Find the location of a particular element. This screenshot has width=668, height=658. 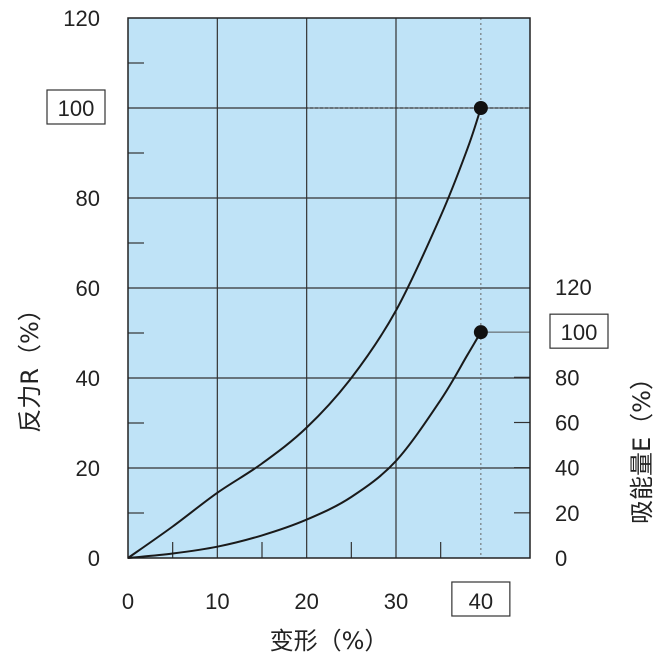

reaction-force-curve-endpoint is located at coordinates (480, 108).